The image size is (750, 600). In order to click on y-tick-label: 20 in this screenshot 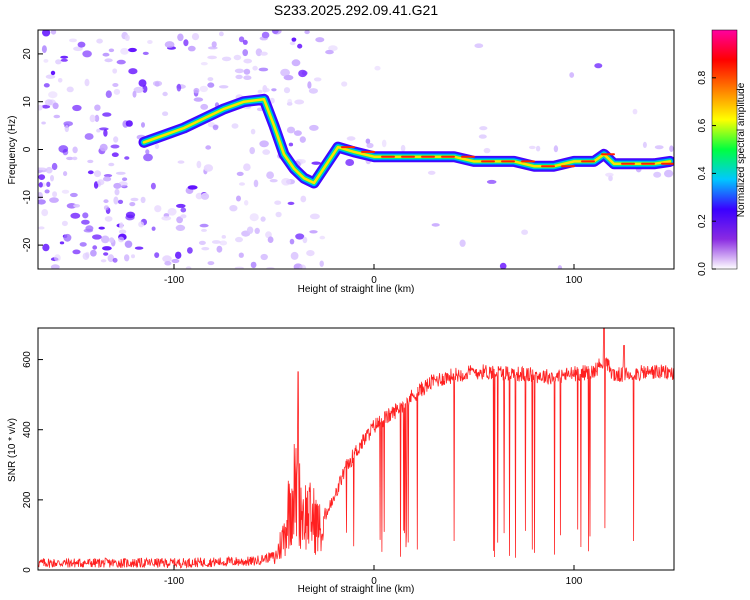, I will do `click(27, 54)`.